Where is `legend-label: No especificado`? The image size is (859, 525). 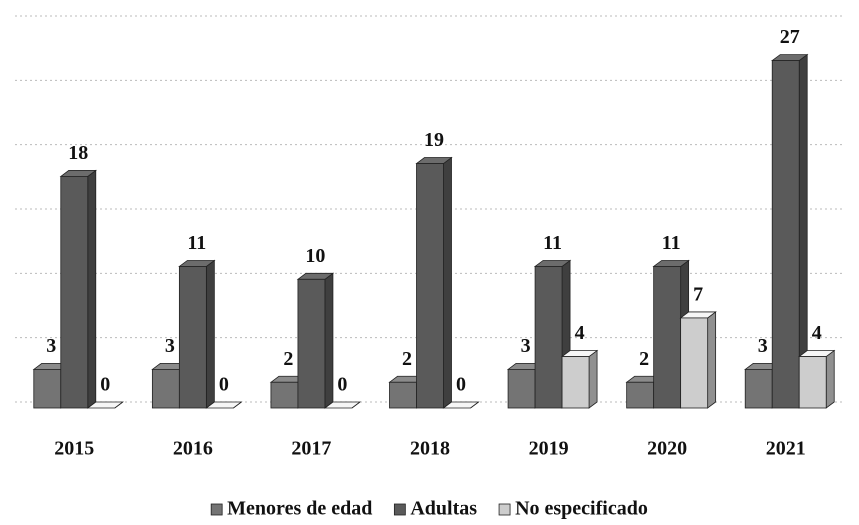 legend-label: No especificado is located at coordinates (581, 509).